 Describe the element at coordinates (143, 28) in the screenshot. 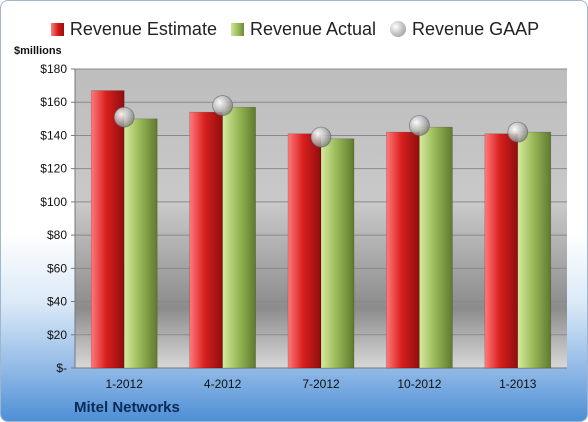

I see `legend-label-estimate: Revenue Estimate` at that location.